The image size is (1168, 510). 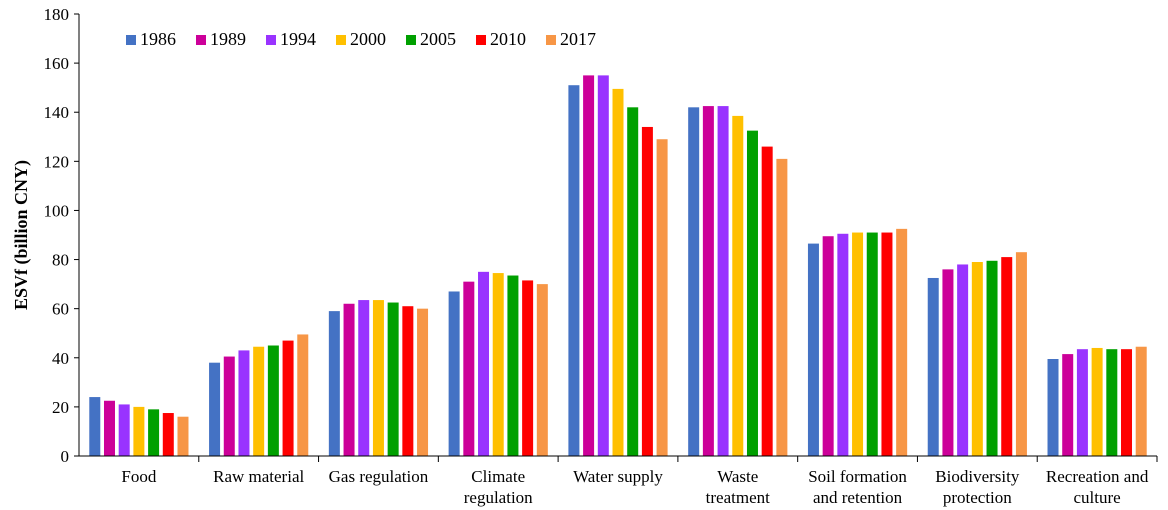 I want to click on legend-label-1989: 1989, so click(x=228, y=39).